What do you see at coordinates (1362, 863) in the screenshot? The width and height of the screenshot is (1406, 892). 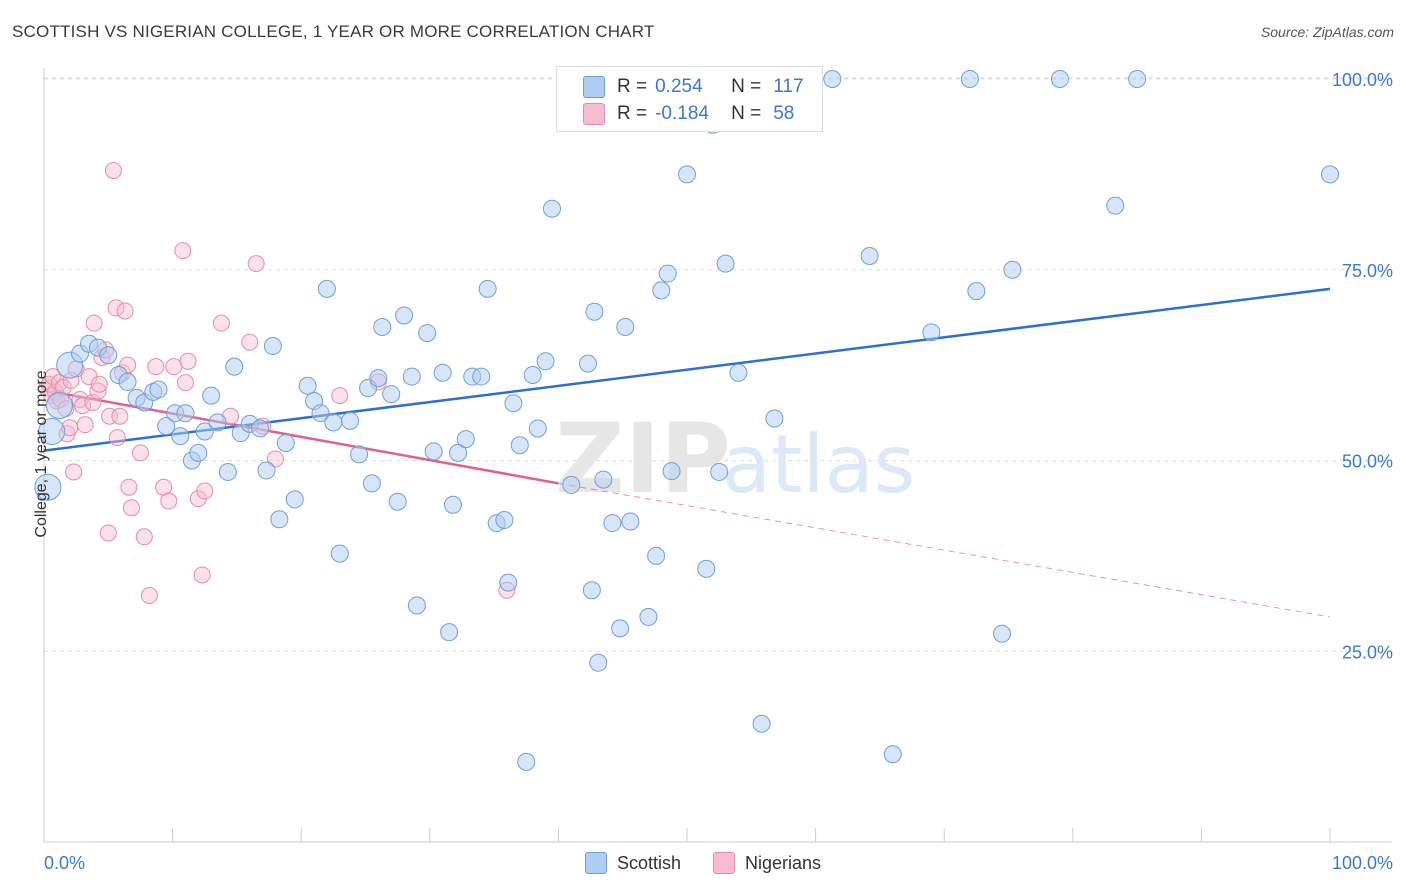 I see `x-tick-label-max: 100.0%` at bounding box center [1362, 863].